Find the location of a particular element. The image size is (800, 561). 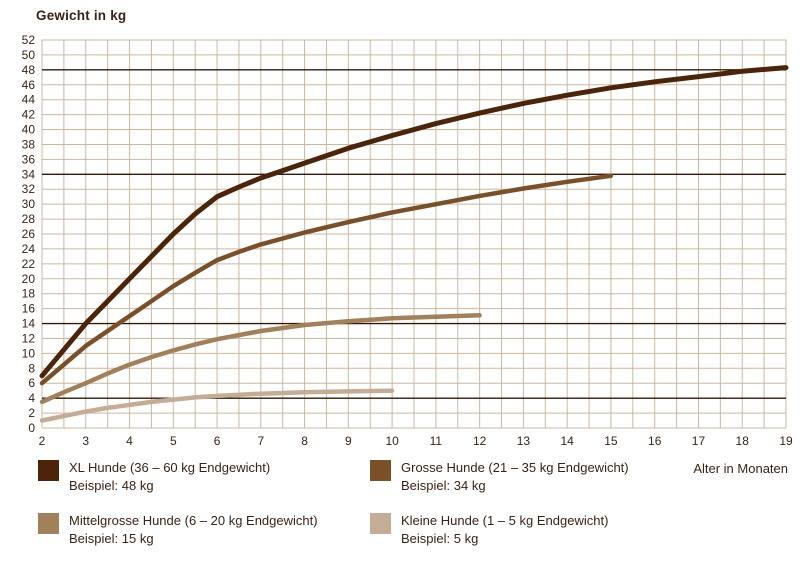

svg-text: 46 is located at coordinates (29, 85).